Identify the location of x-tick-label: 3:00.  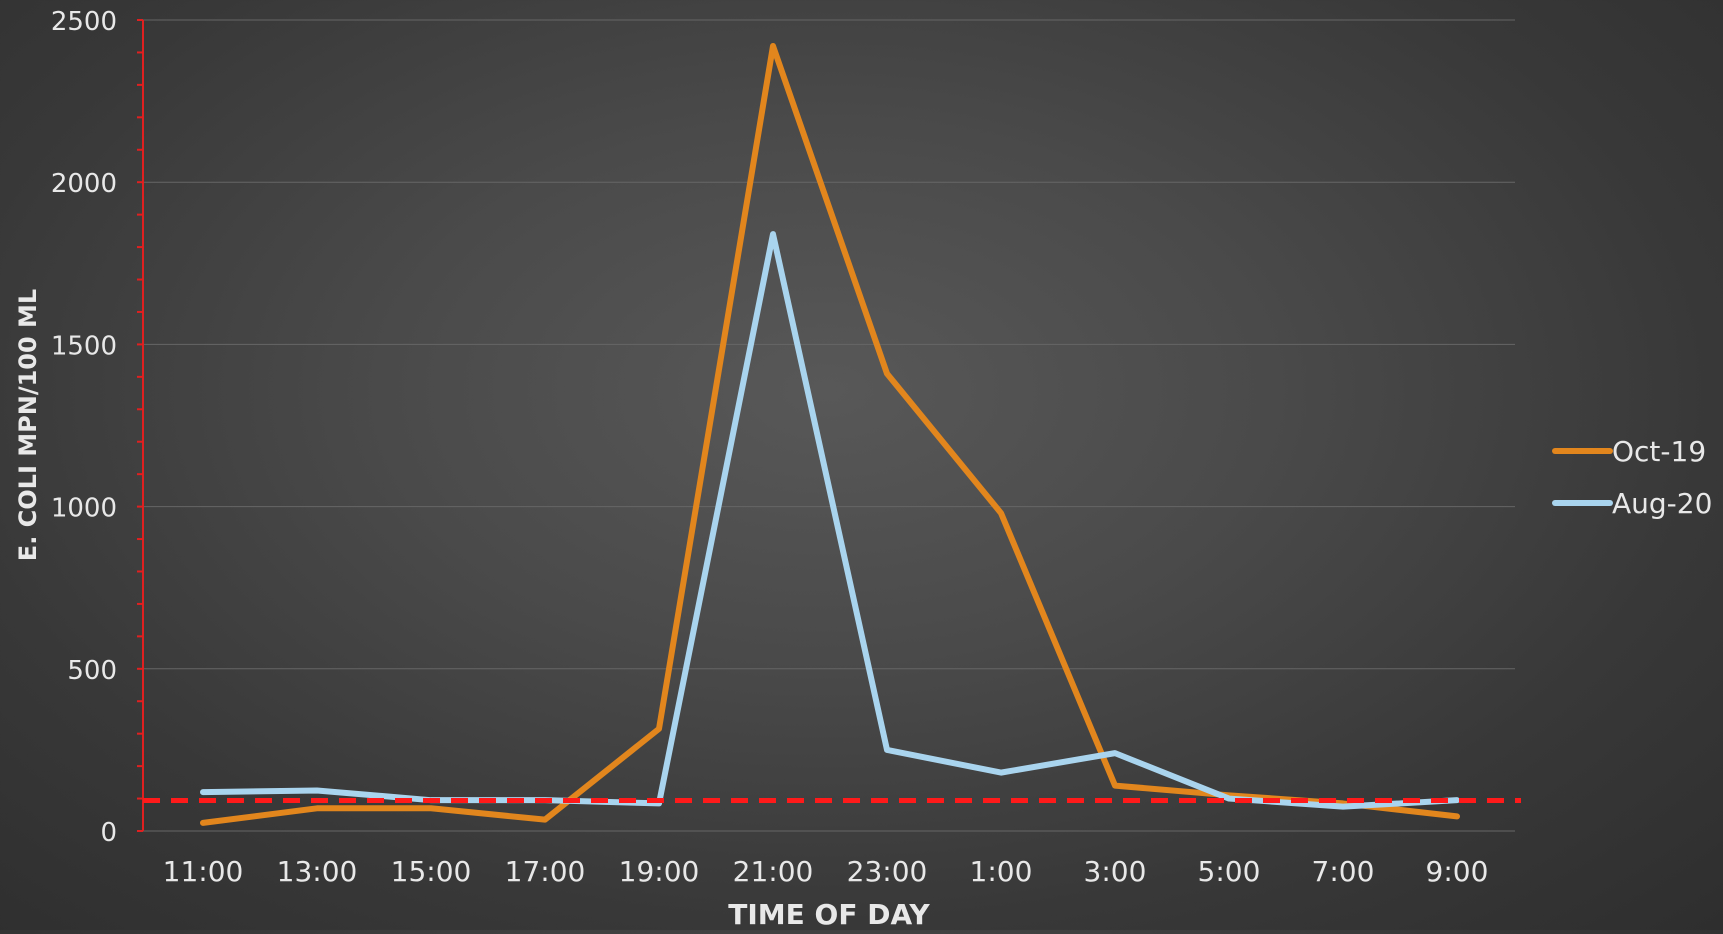
(1115, 871).